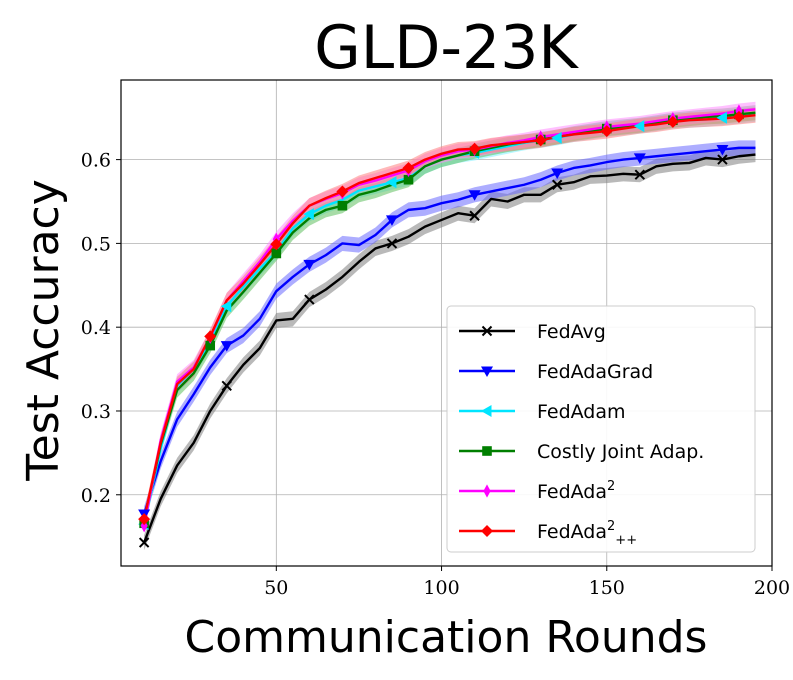 The image size is (793, 680). I want to click on legend-marker-fedadam, so click(486, 411).